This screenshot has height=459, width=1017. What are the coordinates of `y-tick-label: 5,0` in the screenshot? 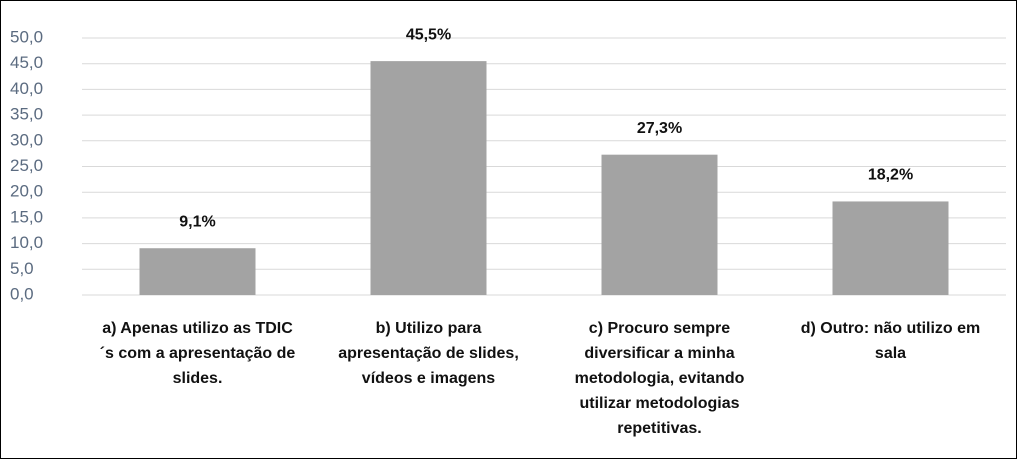 It's located at (22, 268).